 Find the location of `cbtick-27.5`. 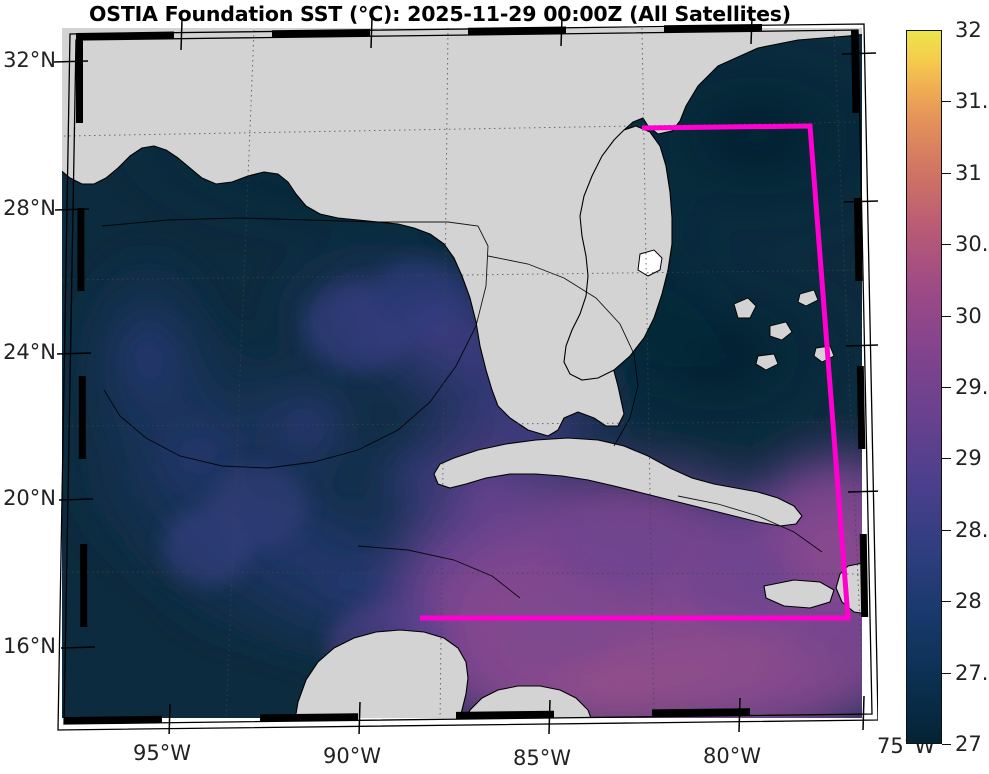

cbtick-27.5 is located at coordinates (946, 673).